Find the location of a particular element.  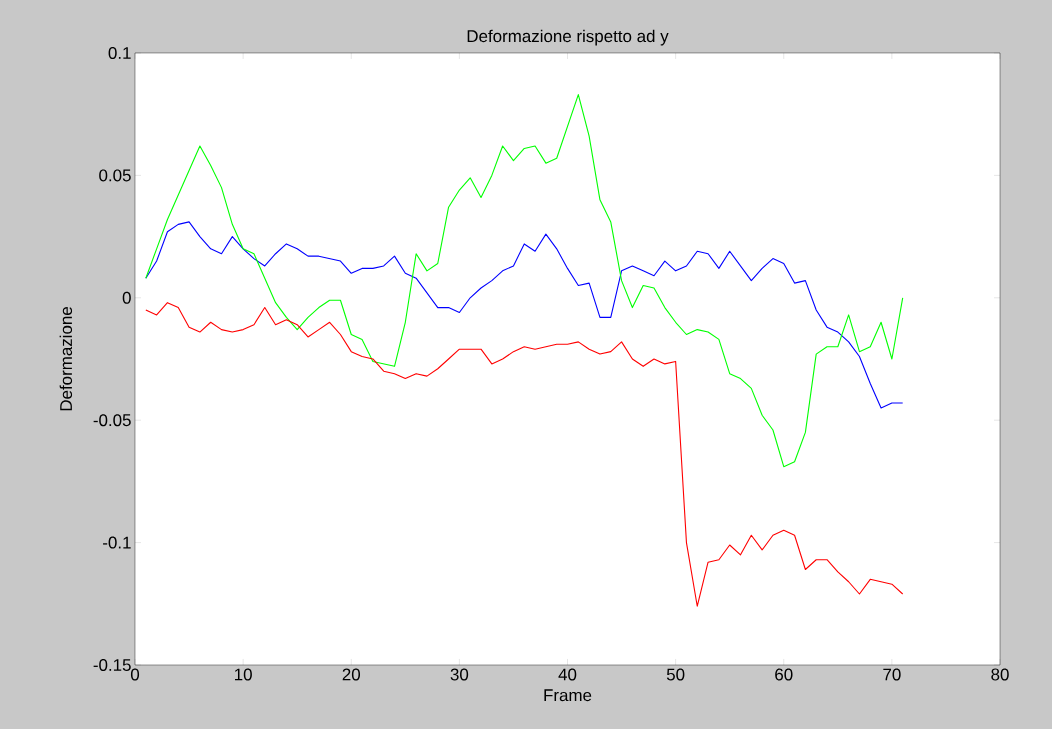

x-tick-label: 50 is located at coordinates (675, 674).